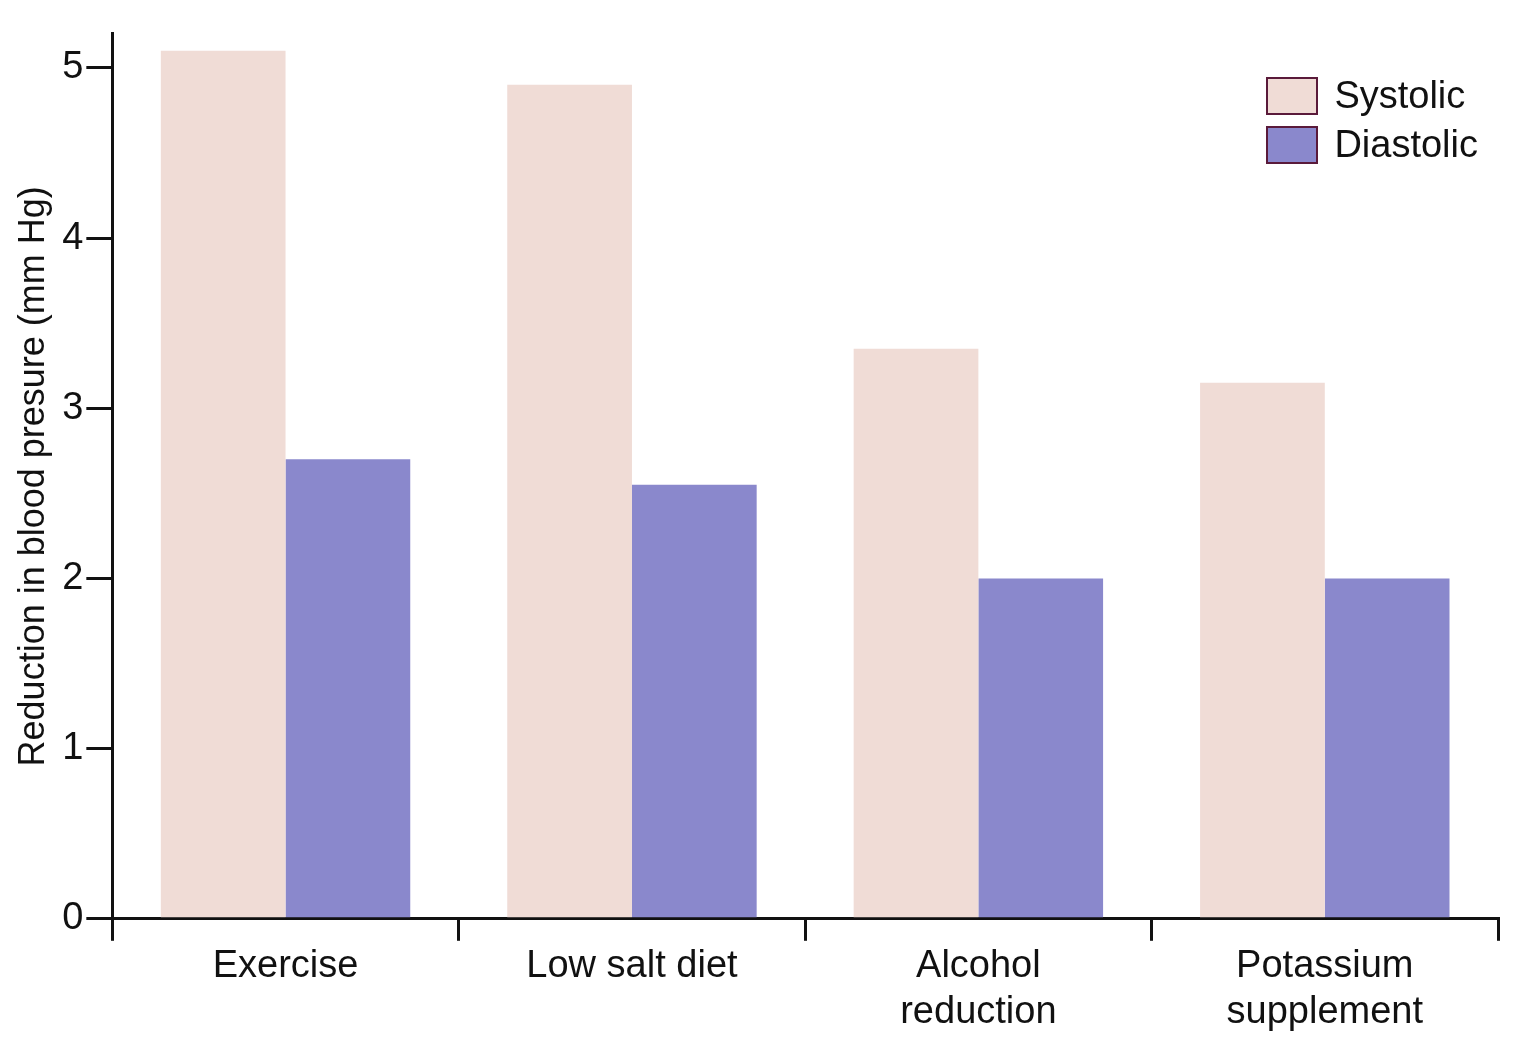 This screenshot has height=1050, width=1531. Describe the element at coordinates (73, 575) in the screenshot. I see `y-tick-label: 2` at that location.